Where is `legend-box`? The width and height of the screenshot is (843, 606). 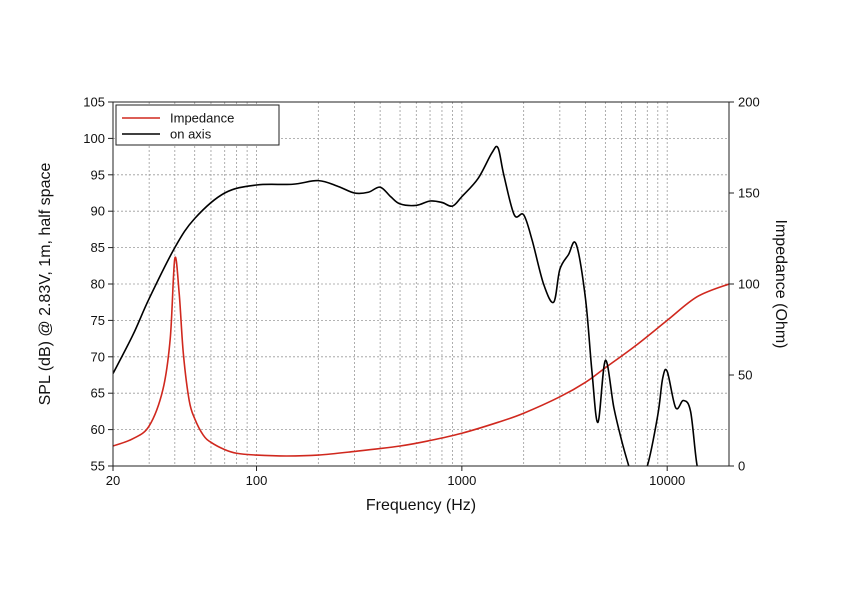 legend-box is located at coordinates (197, 125).